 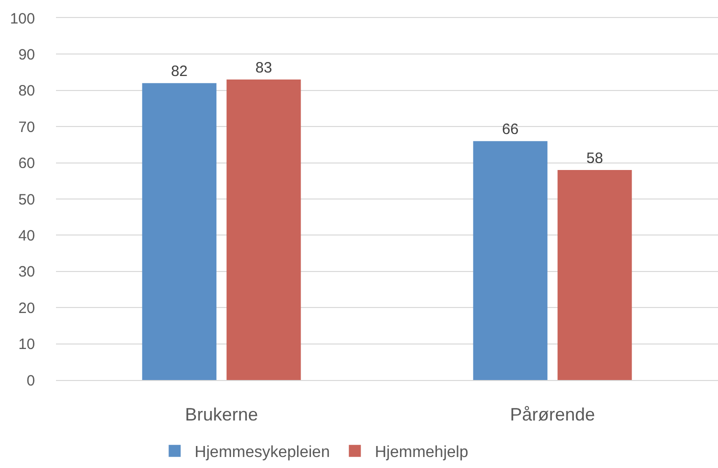 What do you see at coordinates (553, 414) in the screenshot?
I see `x-tick-label: Pårørende` at bounding box center [553, 414].